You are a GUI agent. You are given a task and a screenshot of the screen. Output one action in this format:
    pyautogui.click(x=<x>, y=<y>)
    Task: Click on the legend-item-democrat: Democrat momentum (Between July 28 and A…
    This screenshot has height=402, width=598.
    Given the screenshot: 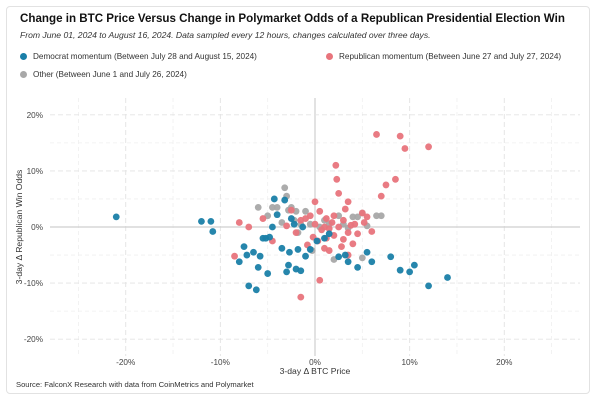 What is the action you would take?
    pyautogui.click(x=138, y=56)
    